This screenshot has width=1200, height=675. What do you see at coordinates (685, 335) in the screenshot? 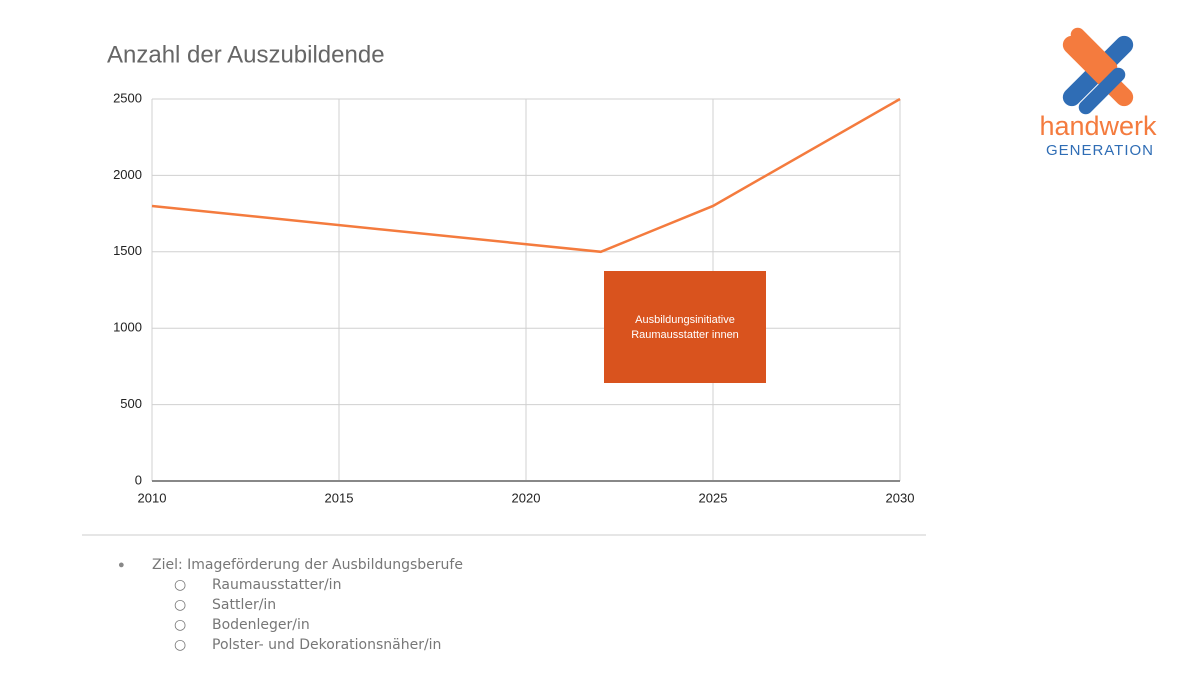
I see `annotation: Raumausstatter innen` at bounding box center [685, 335].